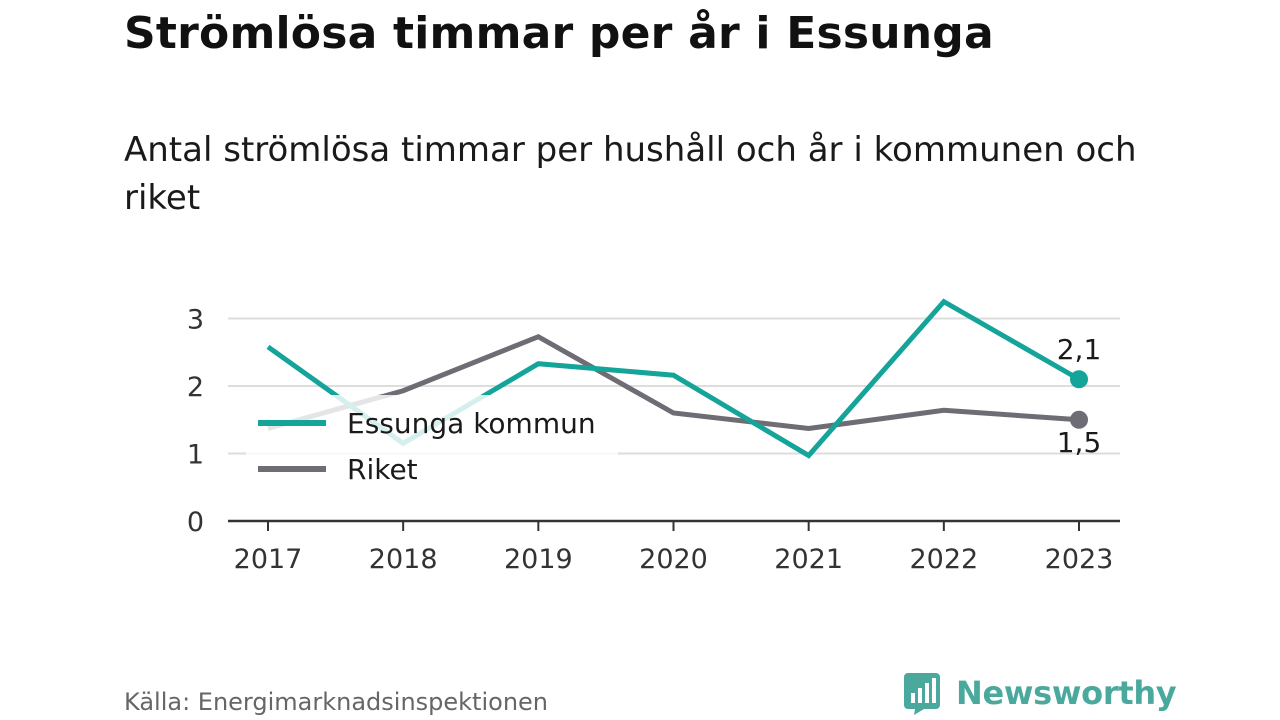 This screenshot has width=1280, height=720. What do you see at coordinates (195, 387) in the screenshot?
I see `y-tick-label: 2` at bounding box center [195, 387].